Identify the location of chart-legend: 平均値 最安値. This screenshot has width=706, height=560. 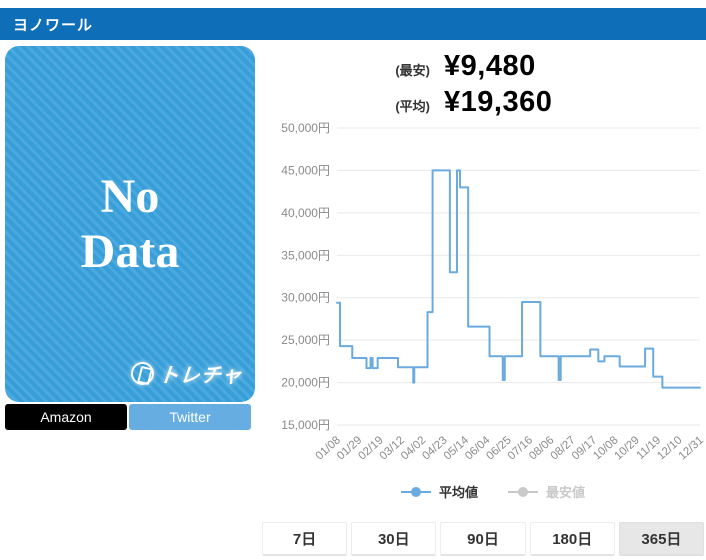
(493, 491).